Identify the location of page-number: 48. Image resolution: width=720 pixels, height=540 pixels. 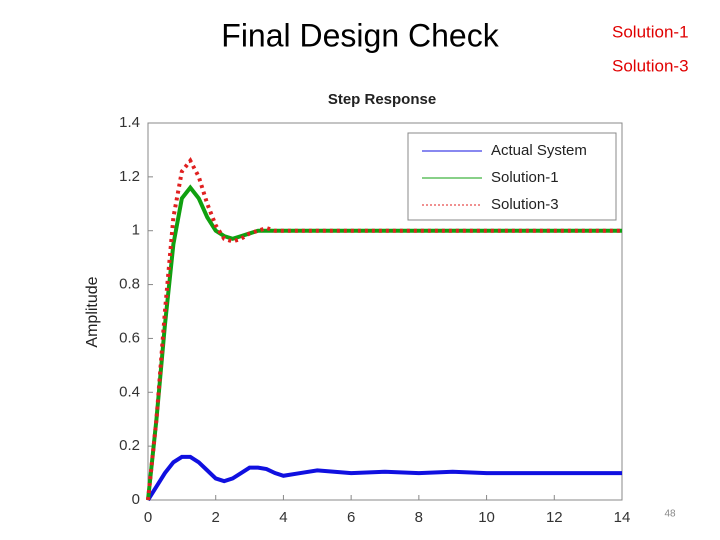
(670, 514).